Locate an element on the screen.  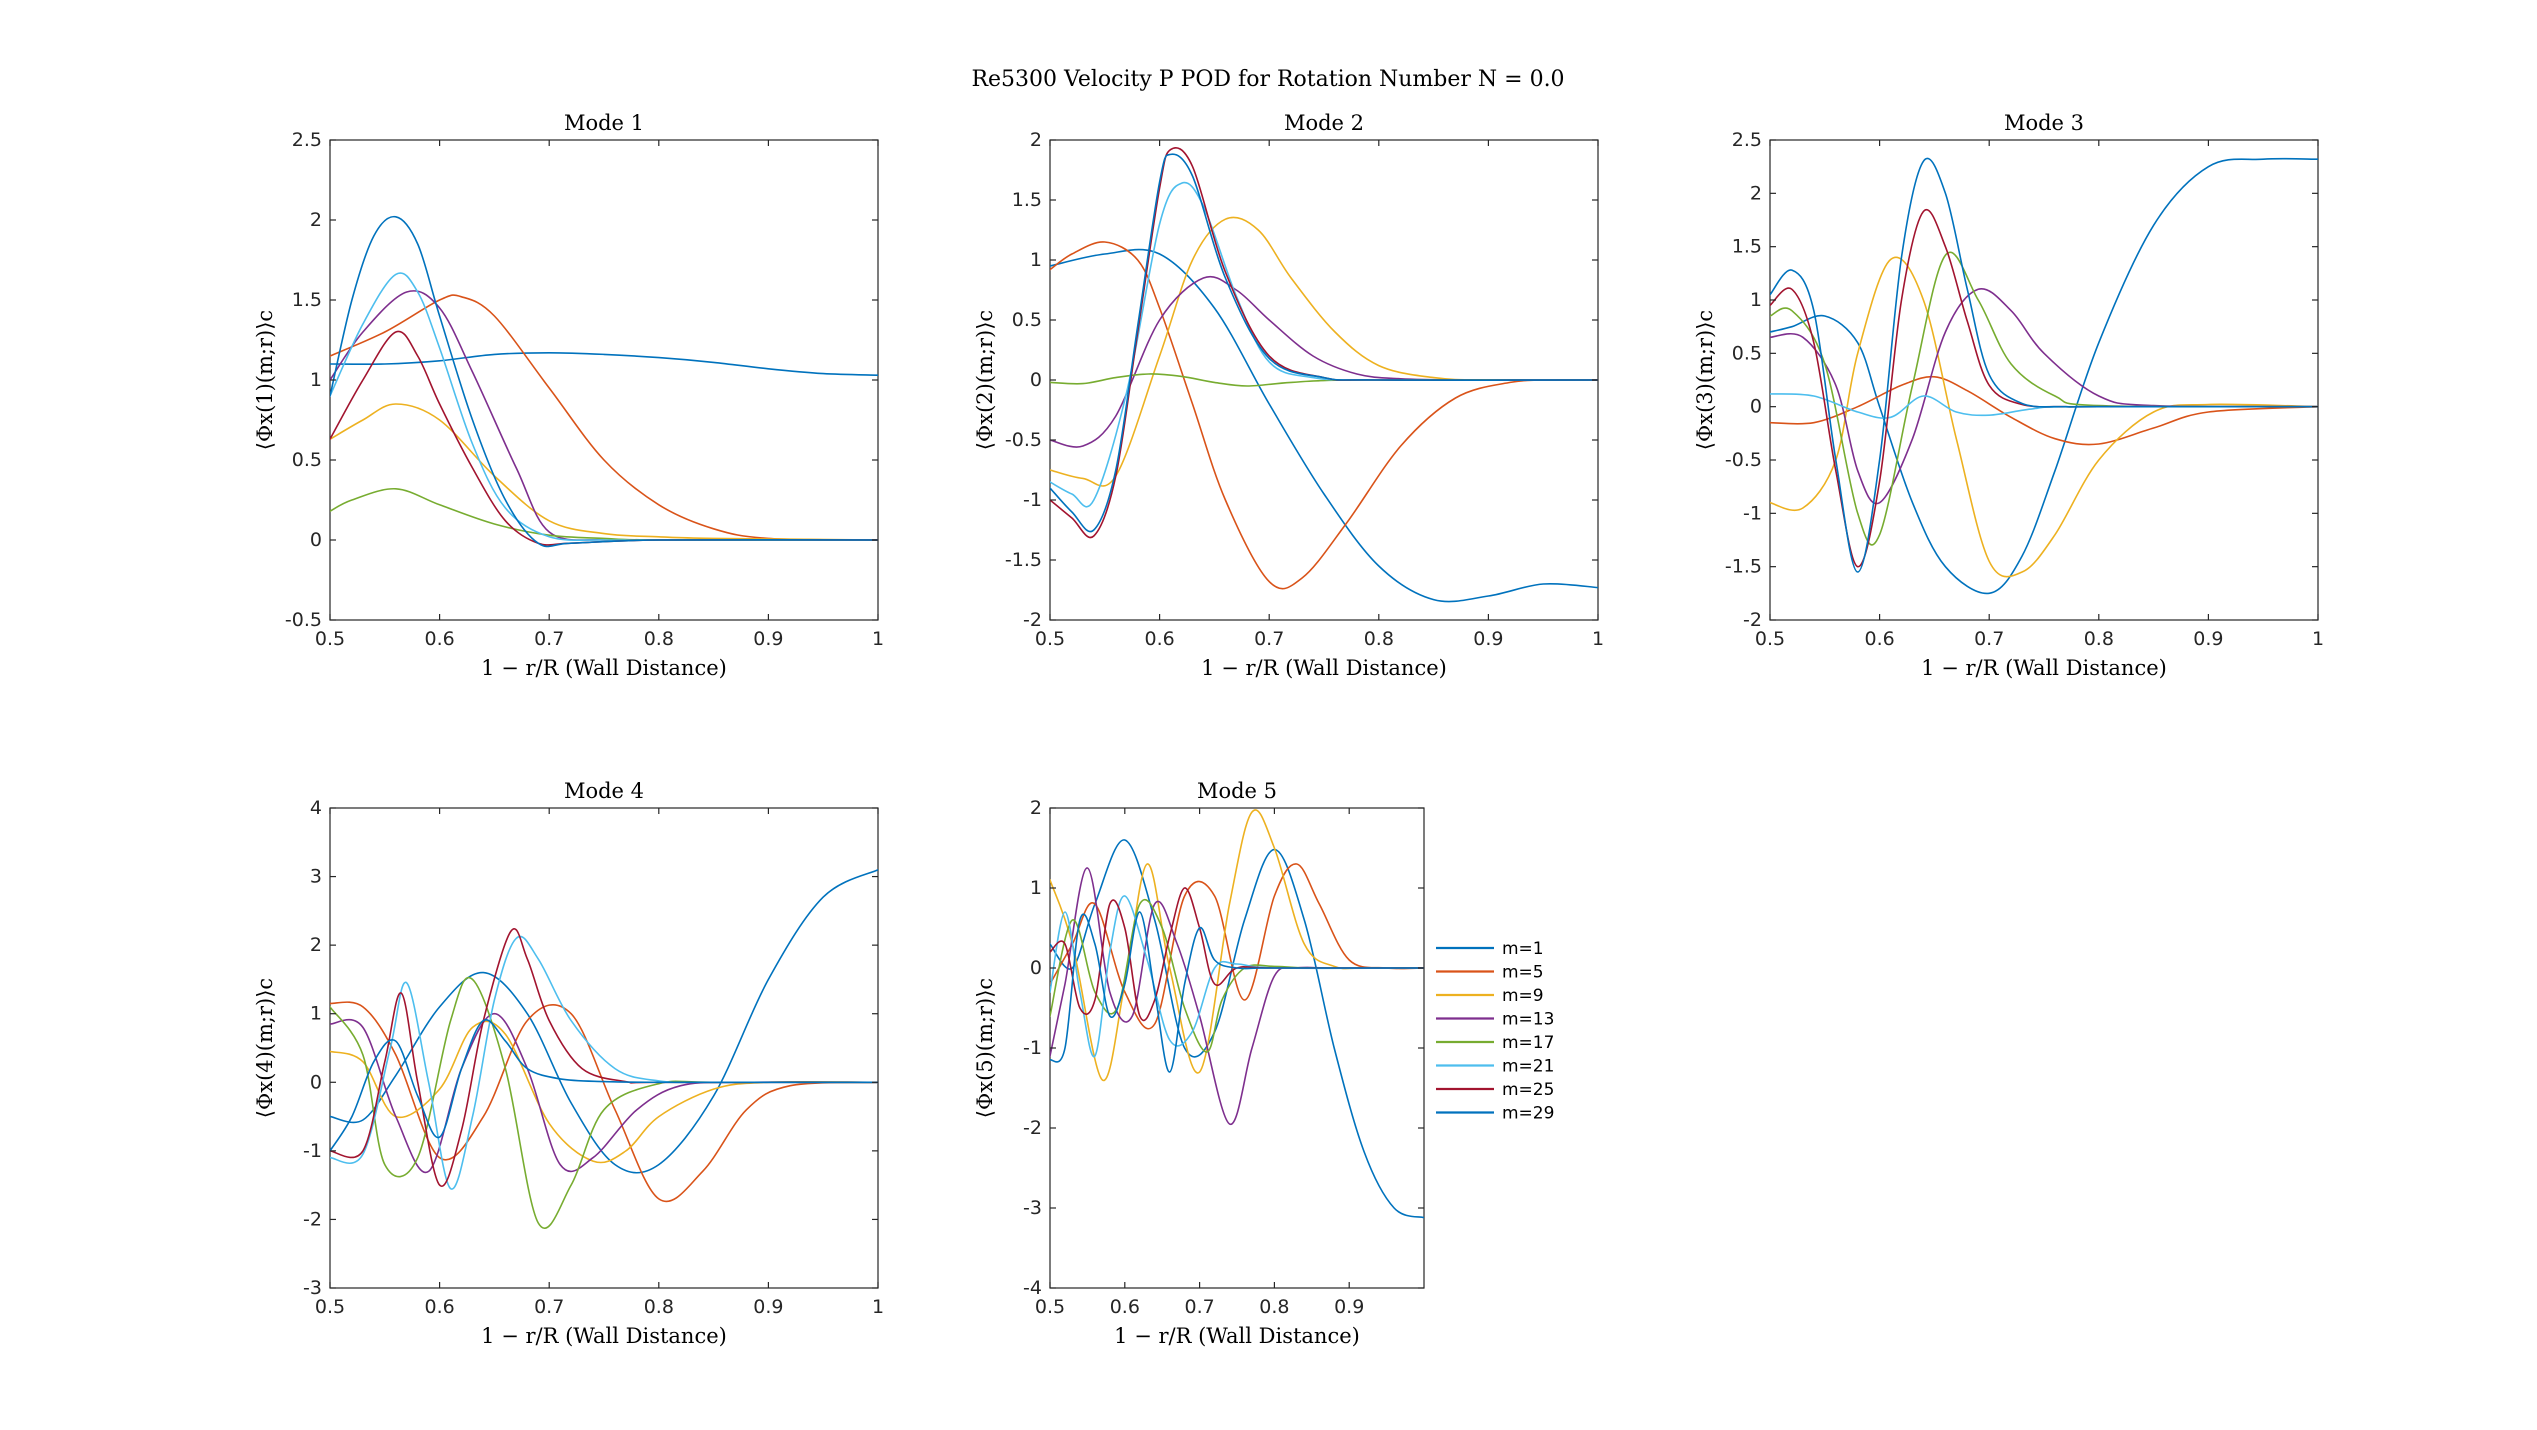
y-tick-label: -3 is located at coordinates (1032, 1208).